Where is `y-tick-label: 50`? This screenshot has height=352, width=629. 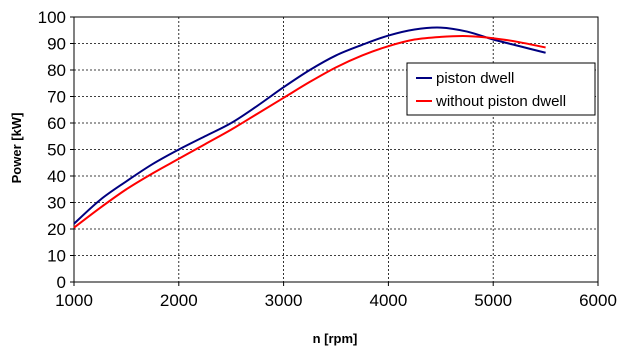 y-tick-label: 50 is located at coordinates (56, 150).